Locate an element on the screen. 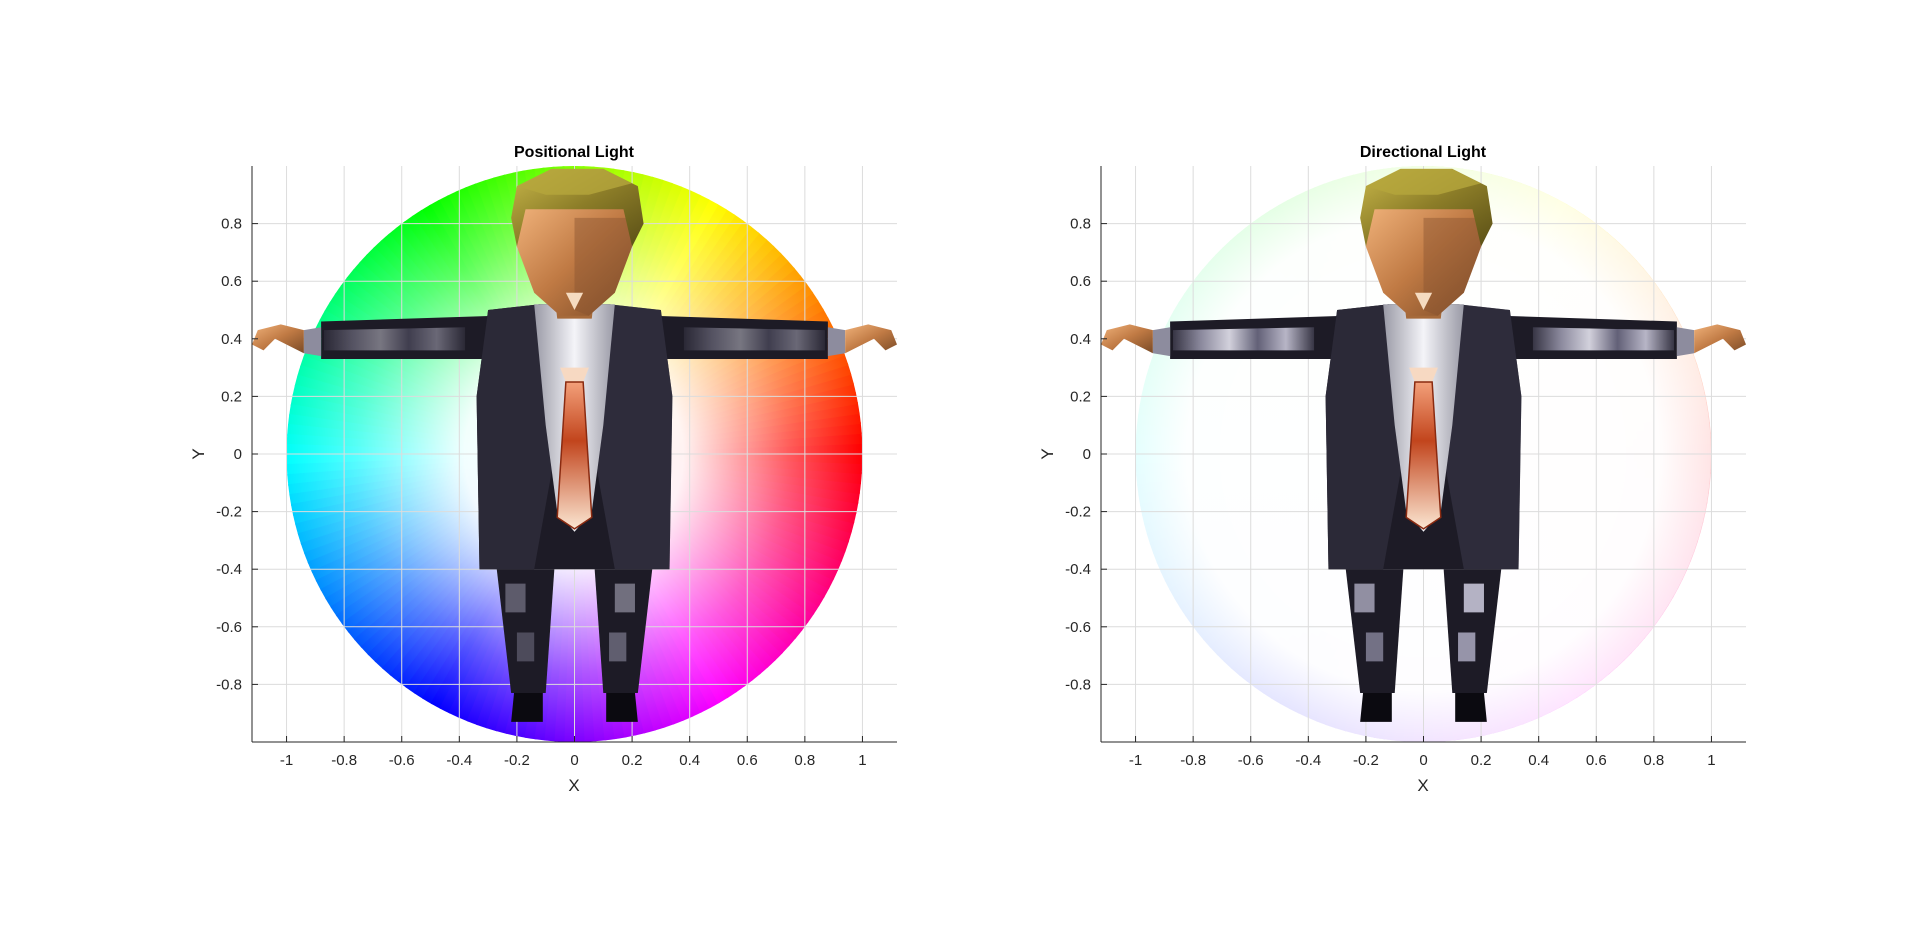 This screenshot has width=1920, height=937. chart-title: Directional Light is located at coordinates (1423, 152).